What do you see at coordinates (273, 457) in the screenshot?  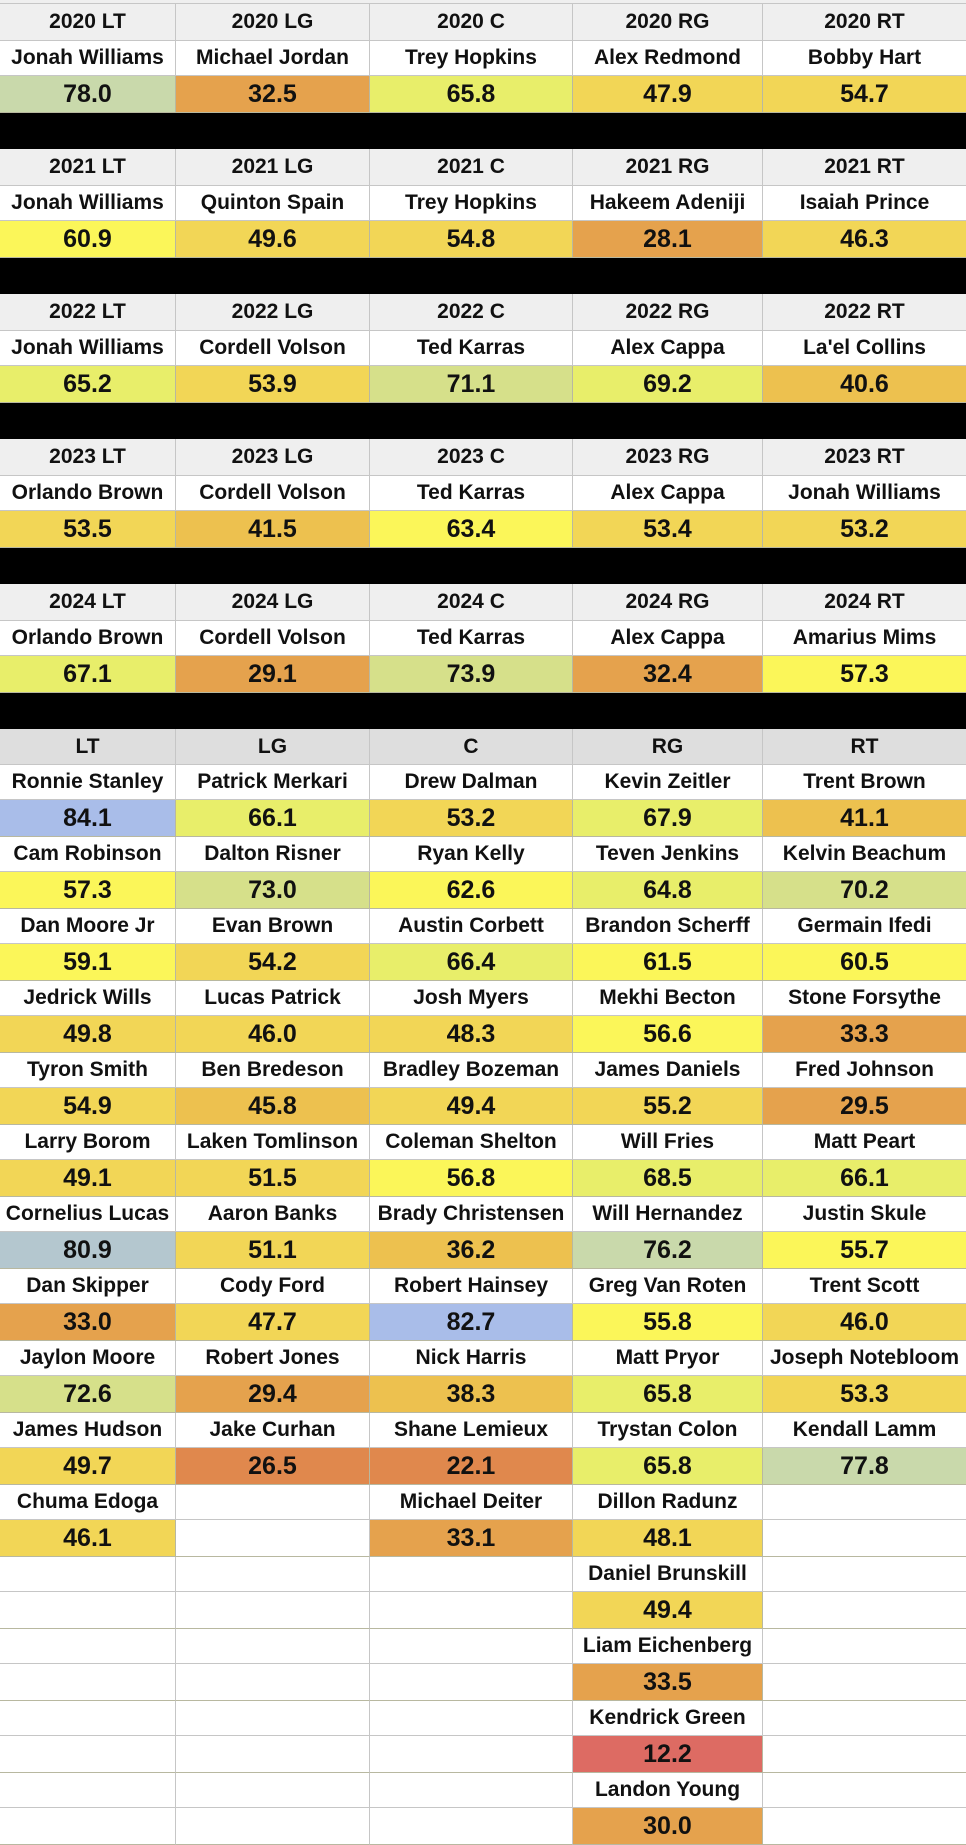 I see `header-cell-lg: 2023 LG` at bounding box center [273, 457].